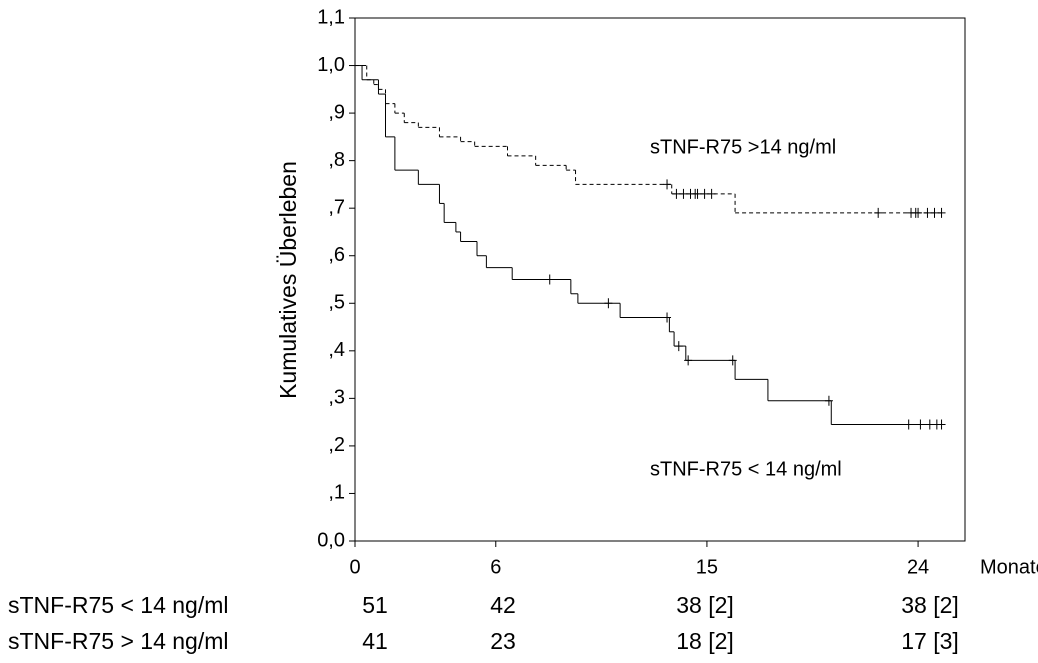  Describe the element at coordinates (503, 641) in the screenshot. I see `risk-value: 23` at that location.